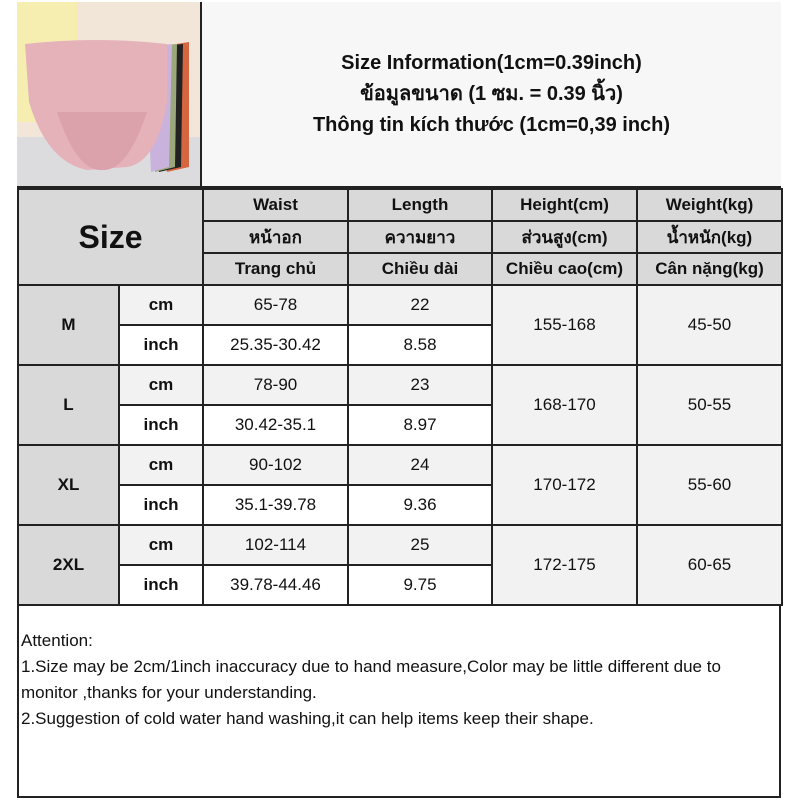 This screenshot has height=800, width=800. I want to click on weight-value: 50-55, so click(709, 405).